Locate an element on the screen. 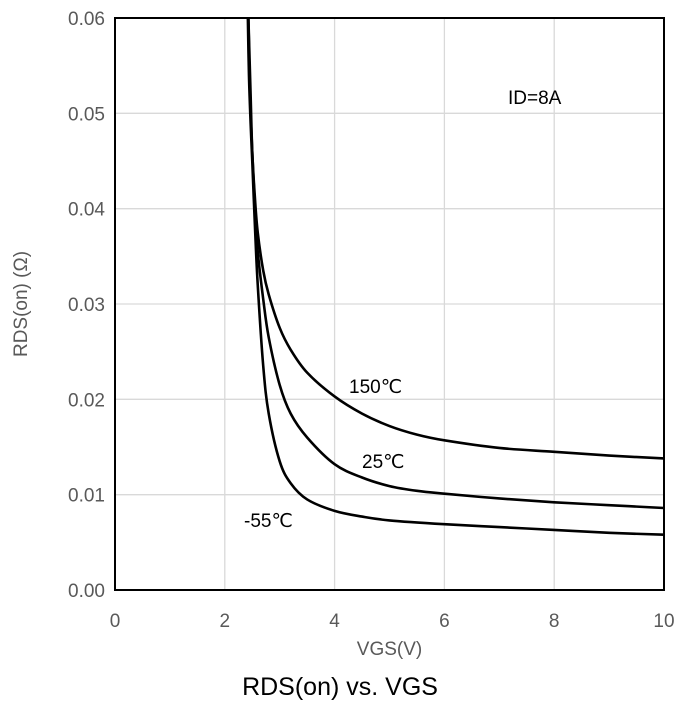 The height and width of the screenshot is (713, 680). x-tick-label: 0 is located at coordinates (115, 621).